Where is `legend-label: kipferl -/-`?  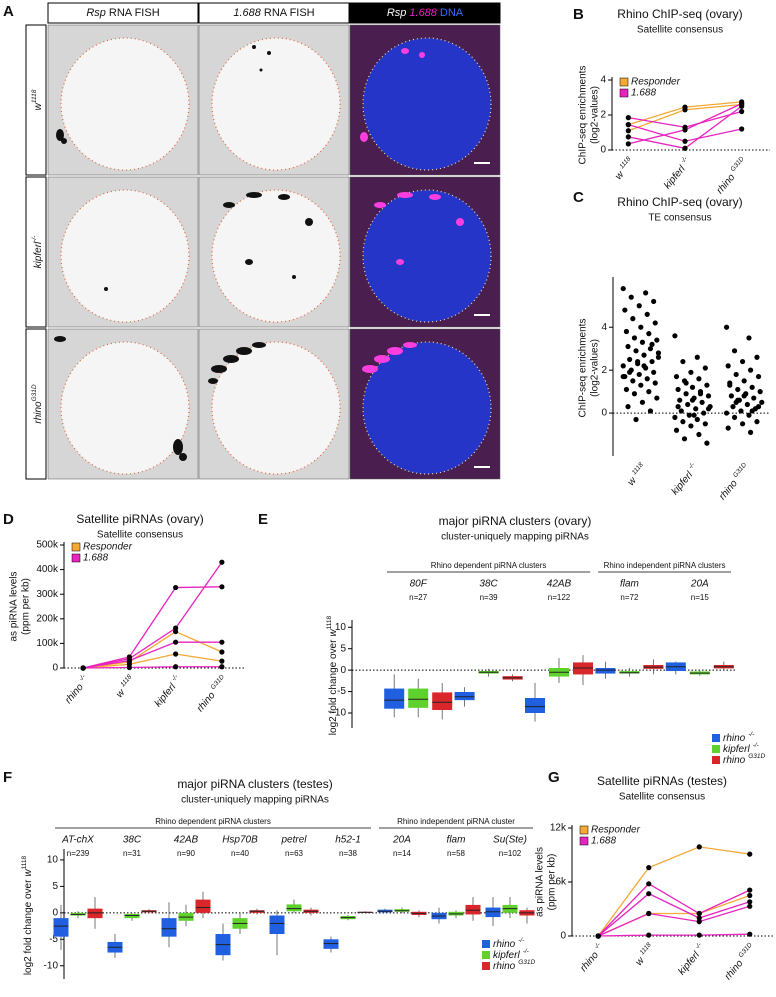
legend-label: kipferl -/- is located at coordinates (511, 954).